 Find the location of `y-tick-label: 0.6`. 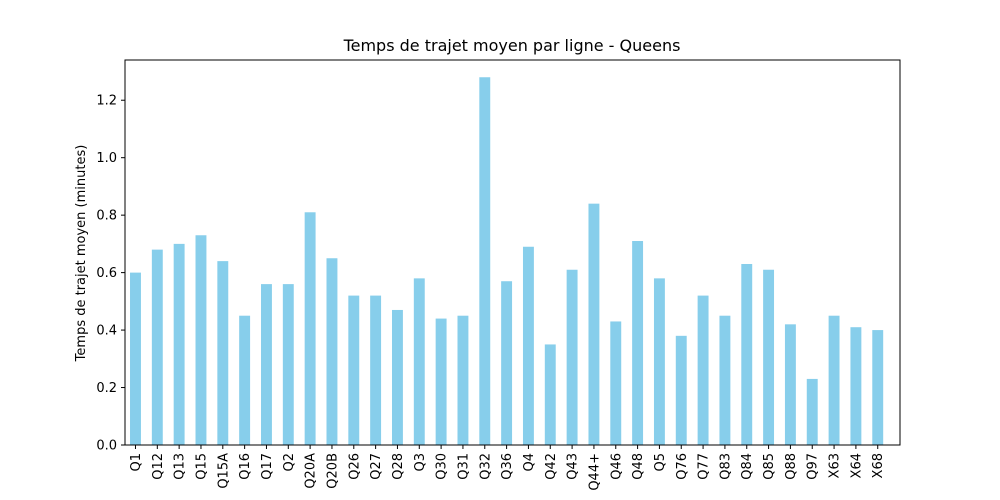

y-tick-label: 0.6 is located at coordinates (106, 273).